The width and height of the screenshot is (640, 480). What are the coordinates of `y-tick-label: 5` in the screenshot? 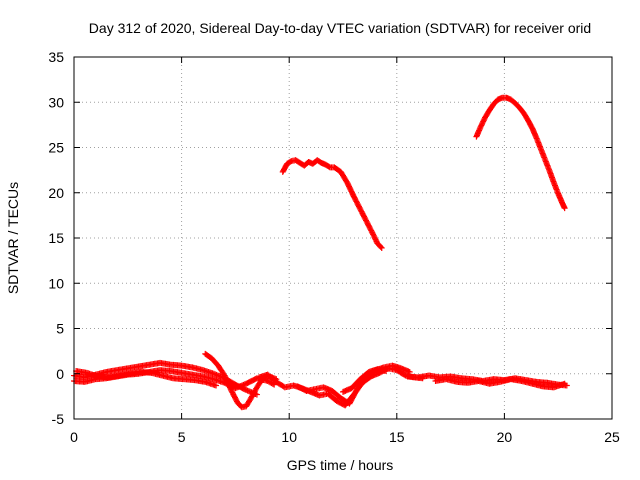 It's located at (60, 329).